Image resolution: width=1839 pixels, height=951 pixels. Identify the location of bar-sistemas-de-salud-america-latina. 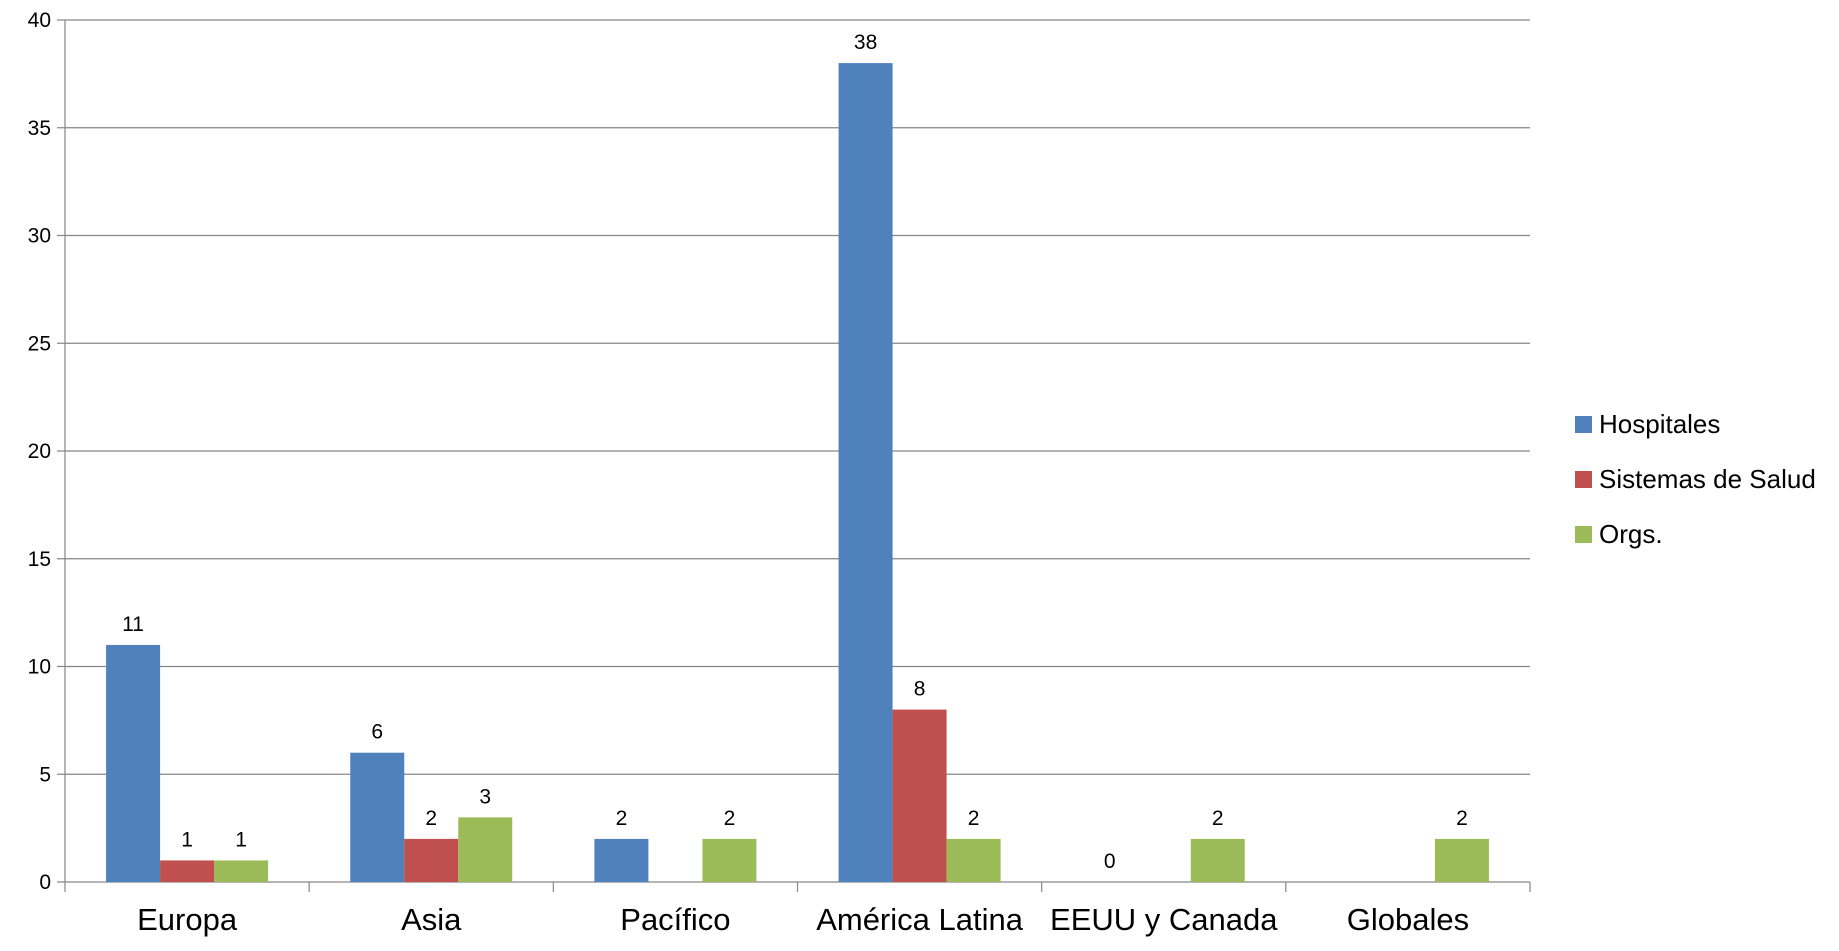
(919, 795).